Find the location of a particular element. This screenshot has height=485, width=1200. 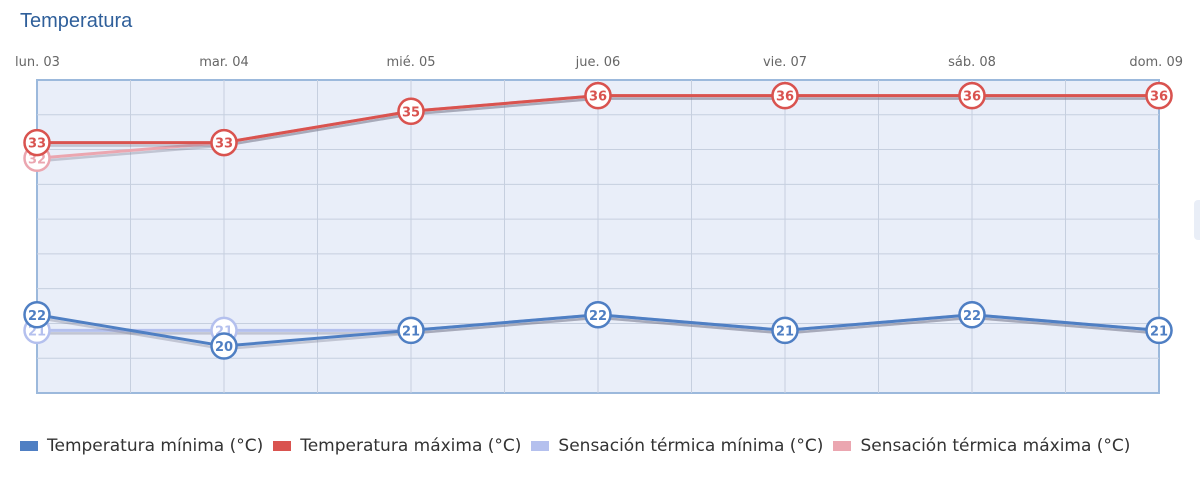

legend-label-feel-max: Sensación térmica máxima (°C) is located at coordinates (995, 446).